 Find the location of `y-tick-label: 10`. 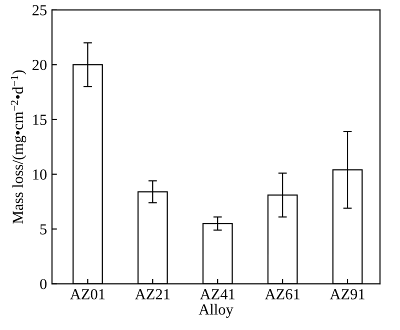

y-tick-label: 10 is located at coordinates (40, 174).